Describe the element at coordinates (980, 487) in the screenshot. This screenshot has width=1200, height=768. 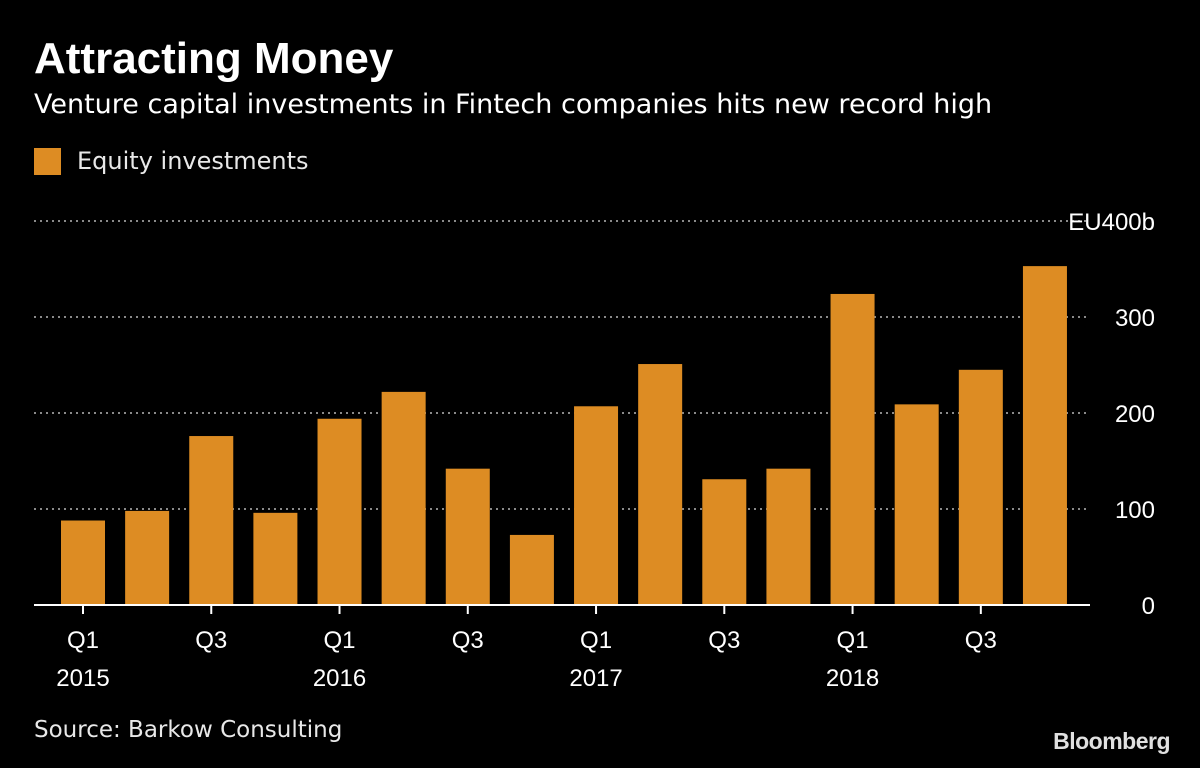
I see `bar-q3-2018` at that location.